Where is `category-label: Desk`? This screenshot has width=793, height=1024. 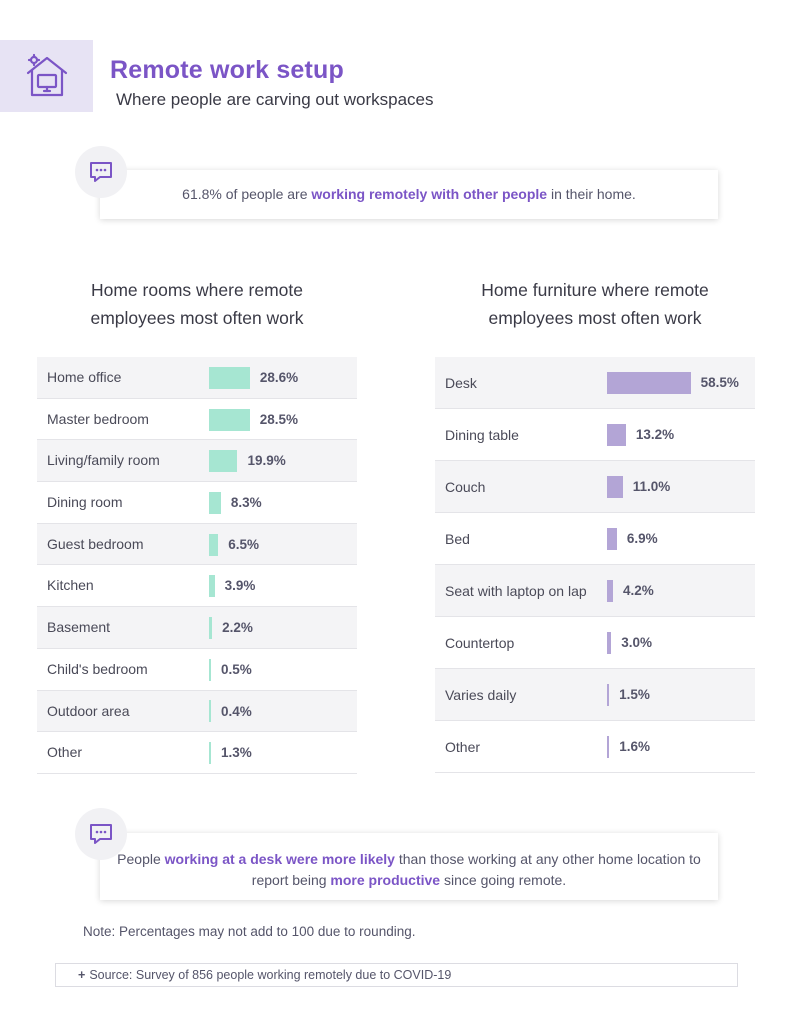
category-label: Desk is located at coordinates (461, 383).